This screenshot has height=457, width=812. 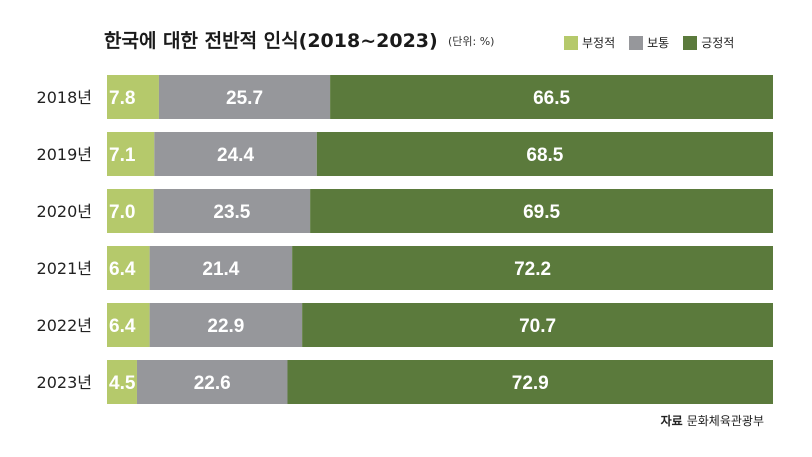 I want to click on data-label-neutral: 22.9, so click(x=225, y=326).